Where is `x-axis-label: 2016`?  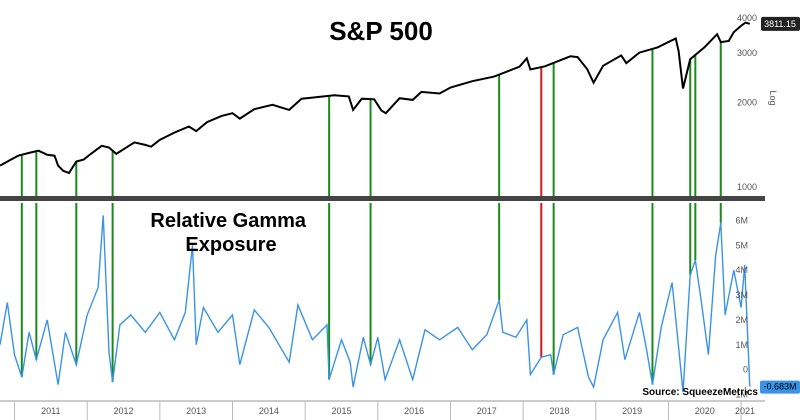
x-axis-label: 2016 is located at coordinates (414, 411).